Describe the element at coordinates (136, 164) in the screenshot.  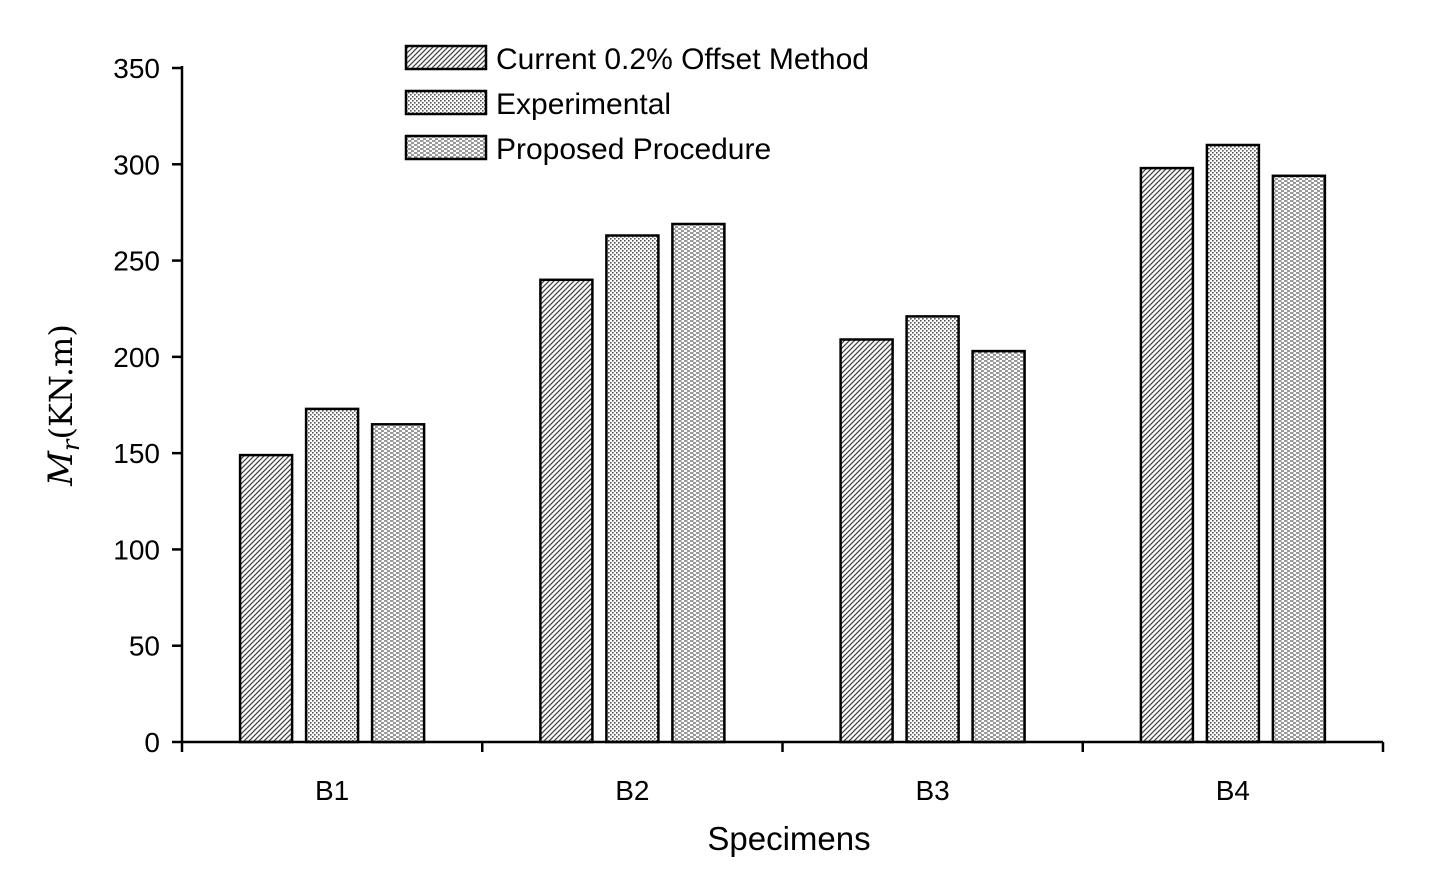
I see `y-tick-label-300: 300` at that location.